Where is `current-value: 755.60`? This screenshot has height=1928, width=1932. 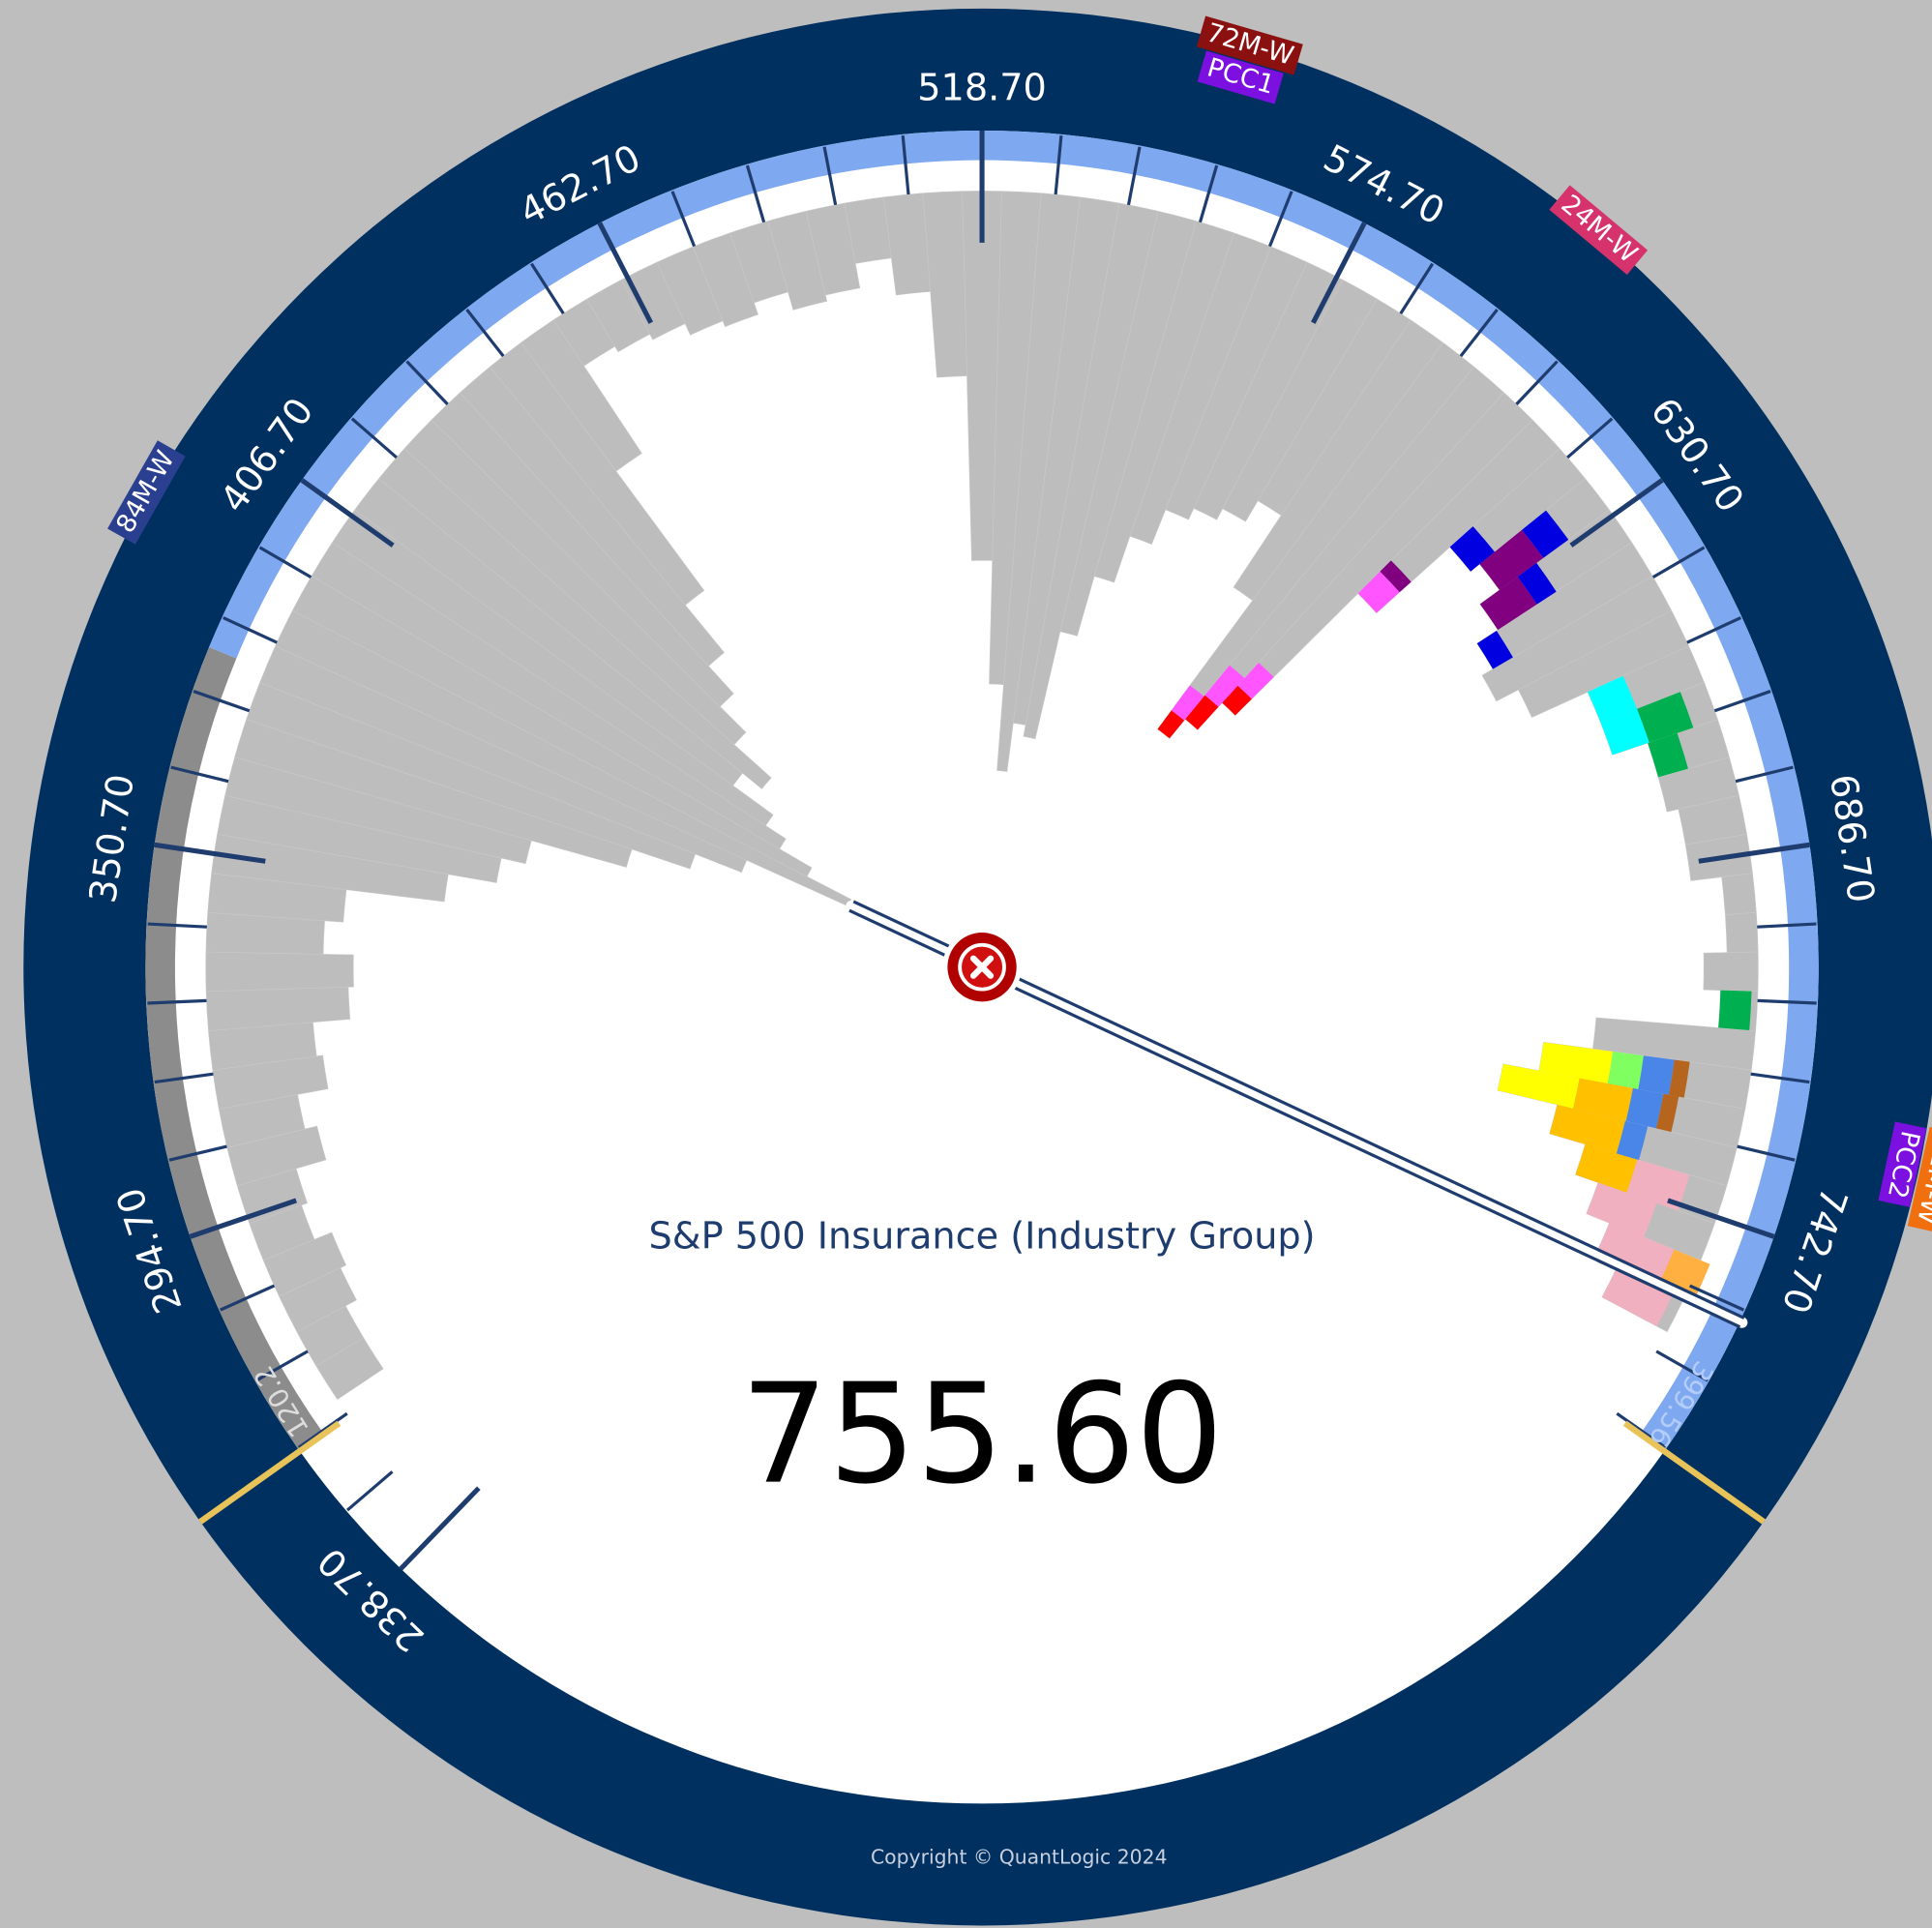 current-value: 755.60 is located at coordinates (982, 1434).